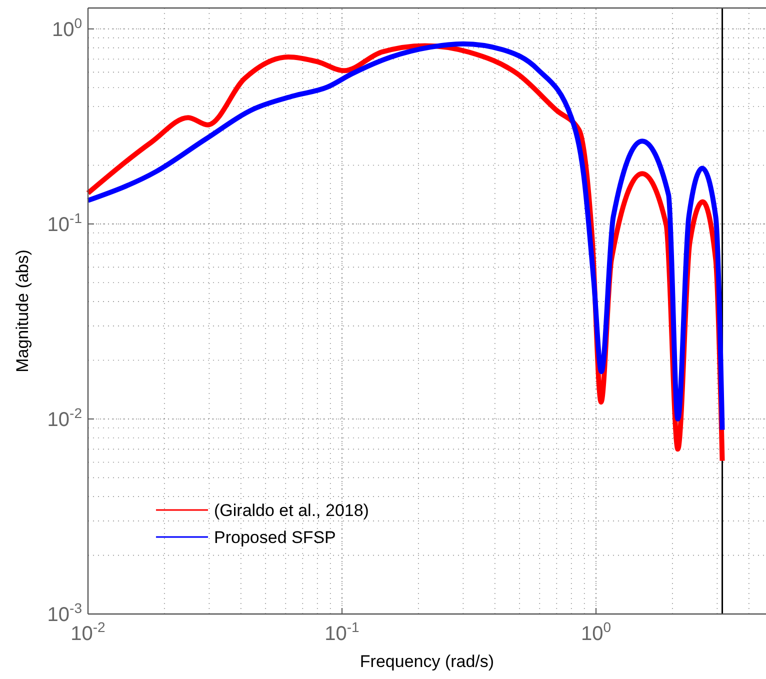 The width and height of the screenshot is (766, 679). What do you see at coordinates (342, 632) in the screenshot?
I see `x-tick-label: 10$^{-1}$` at bounding box center [342, 632].